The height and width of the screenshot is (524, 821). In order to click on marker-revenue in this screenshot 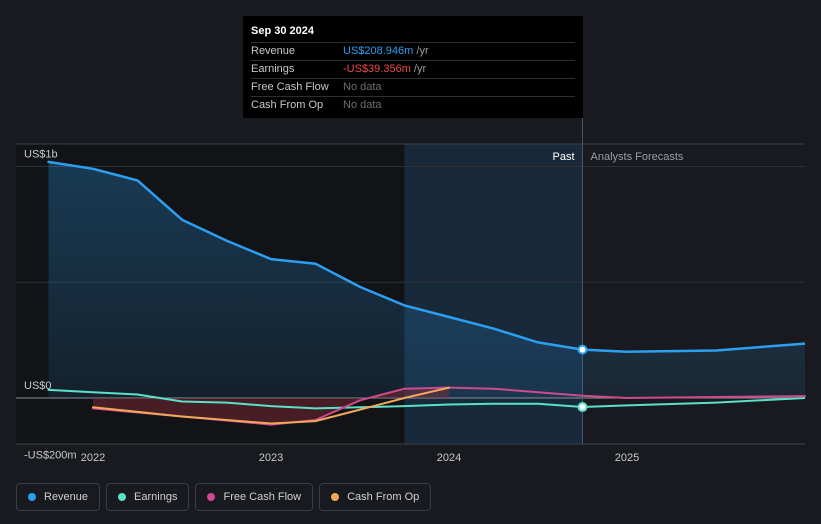, I will do `click(582, 349)`.